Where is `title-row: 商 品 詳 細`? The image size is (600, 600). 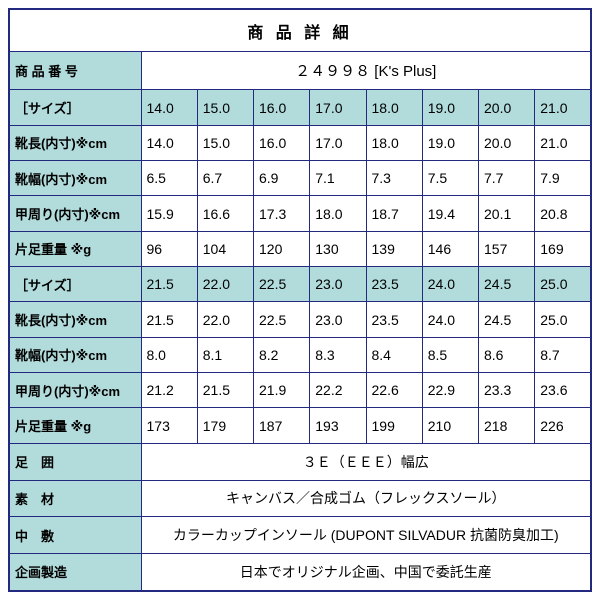
title-row: 商 品 詳 細 is located at coordinates (300, 30).